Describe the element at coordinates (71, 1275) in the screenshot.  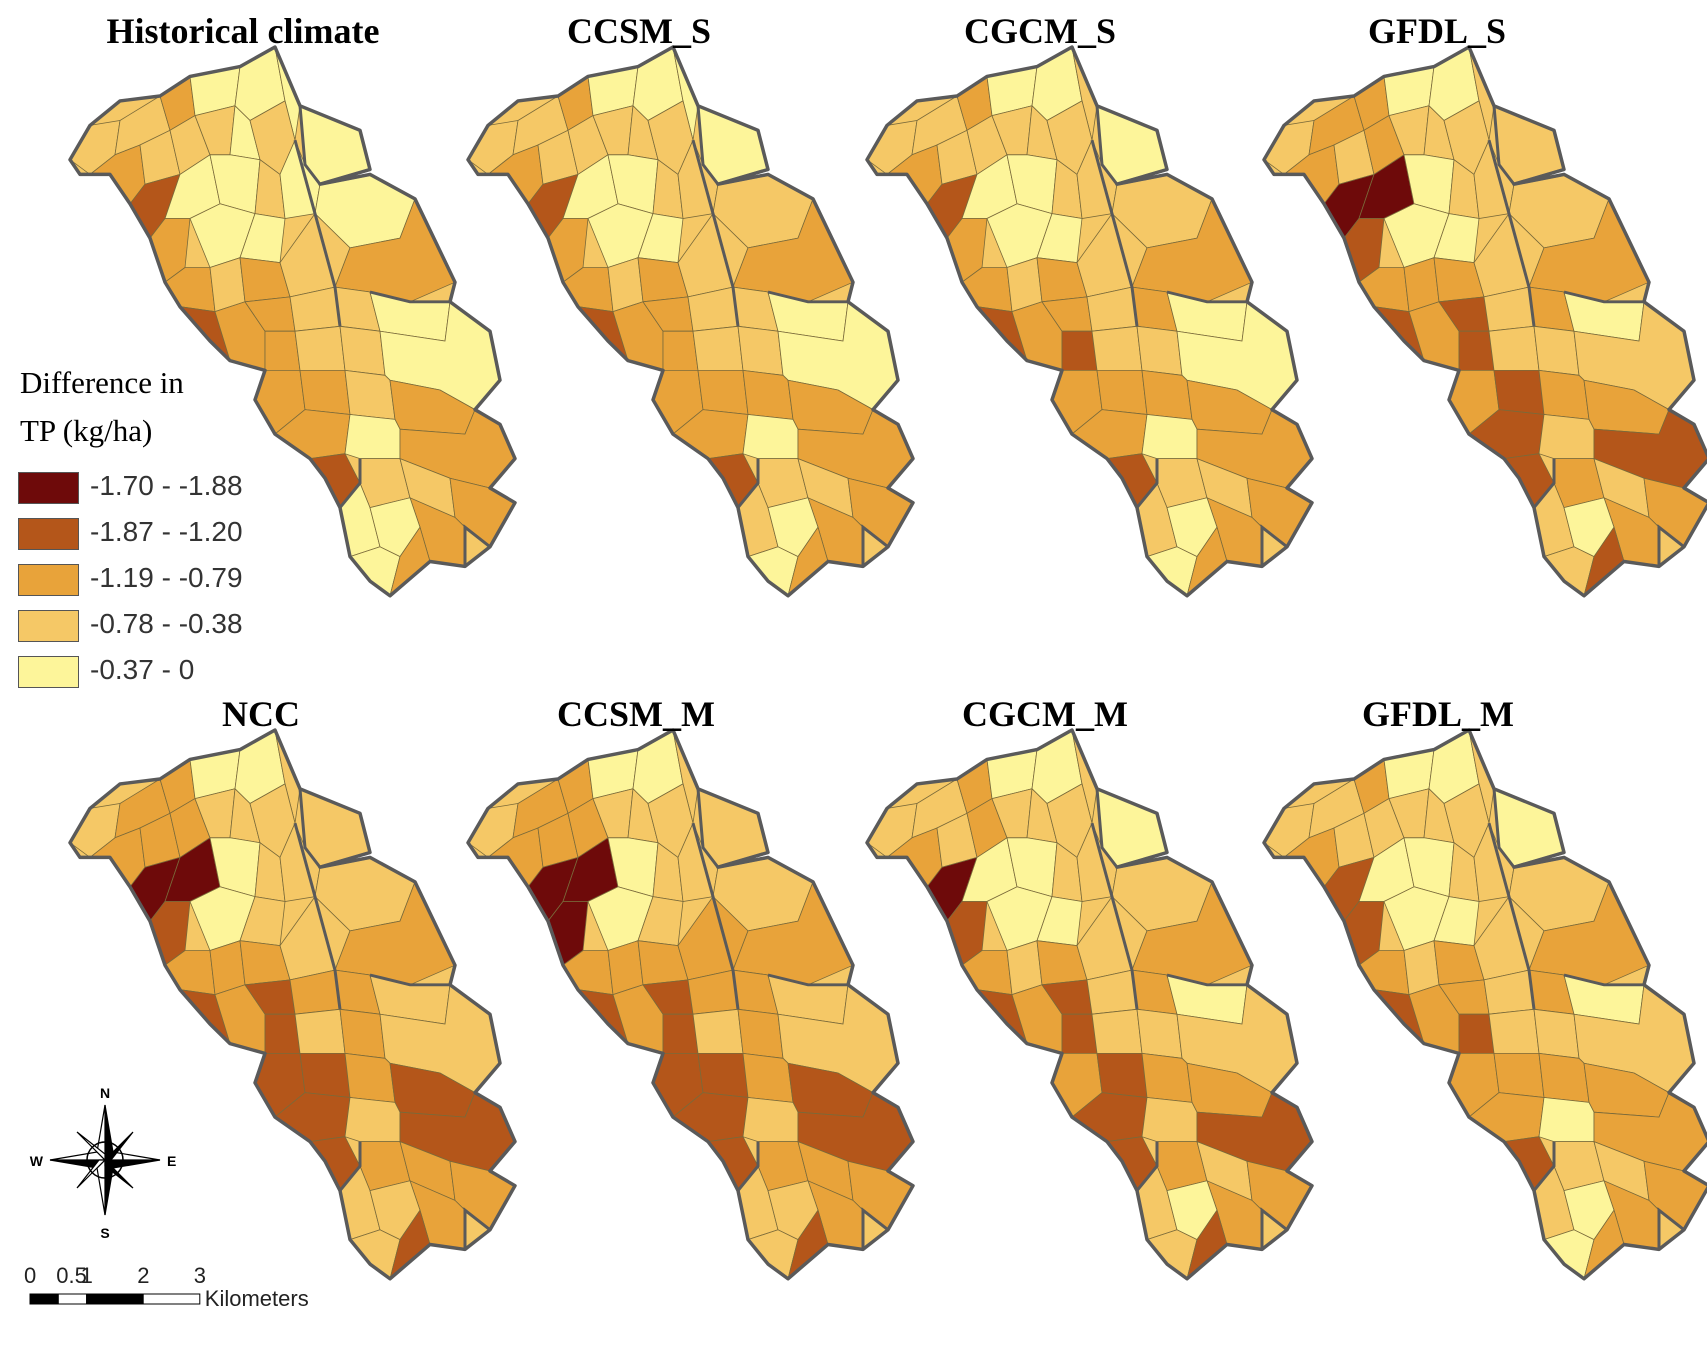
I see `scale-tick-label: 0.5` at that location.